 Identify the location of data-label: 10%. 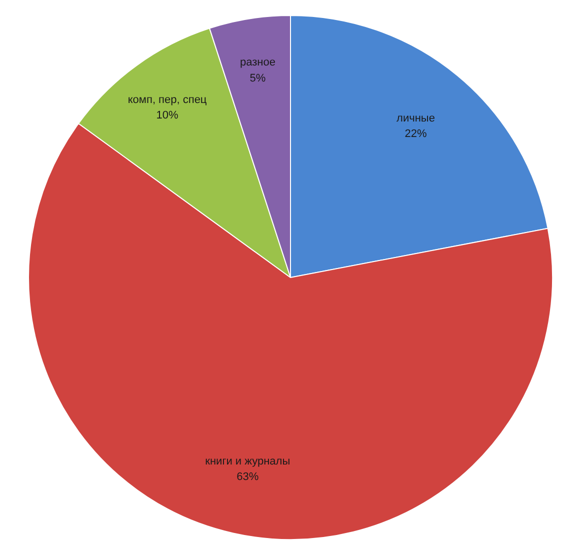
(167, 116).